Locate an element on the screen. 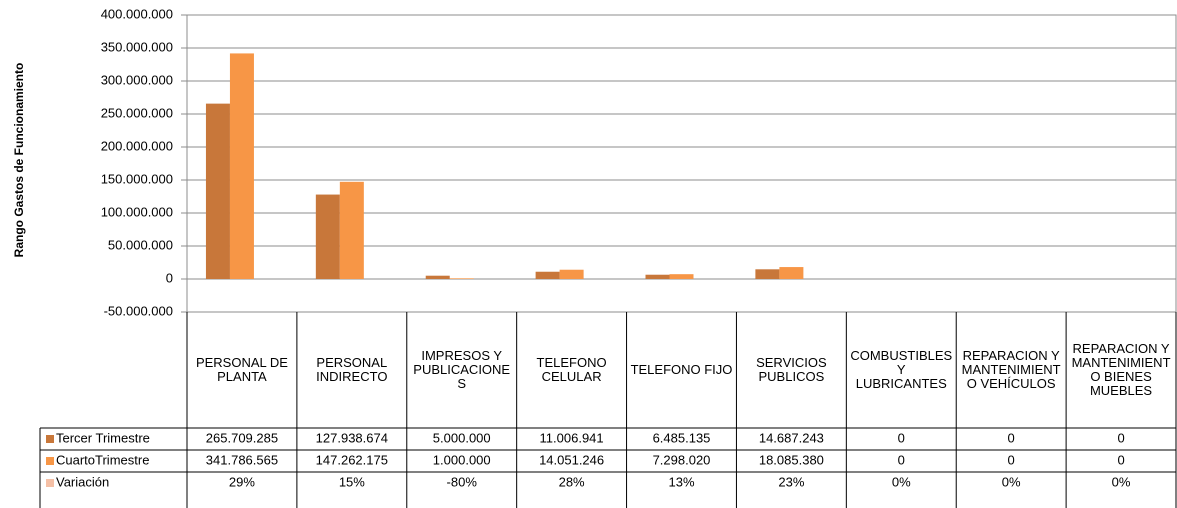 This screenshot has width=1177, height=508. table-value: 18.085.380 is located at coordinates (791, 459).